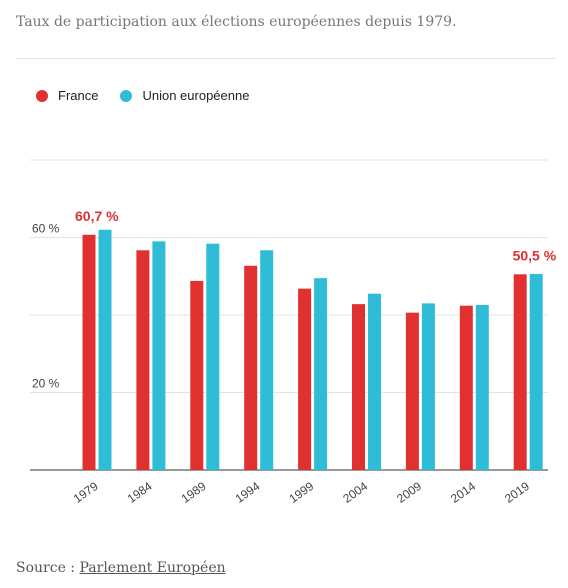  What do you see at coordinates (286, 58) in the screenshot?
I see `top-divider` at bounding box center [286, 58].